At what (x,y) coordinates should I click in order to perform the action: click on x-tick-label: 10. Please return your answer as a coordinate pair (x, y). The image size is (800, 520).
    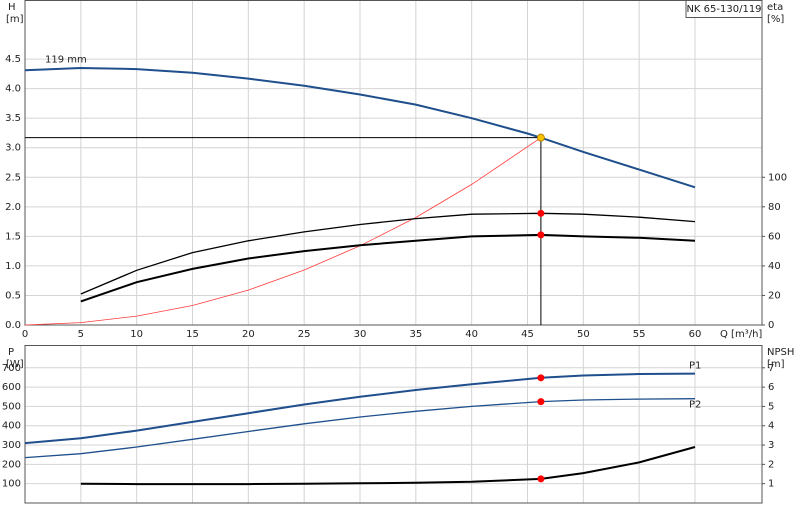
    Looking at the image, I should click on (136, 334).